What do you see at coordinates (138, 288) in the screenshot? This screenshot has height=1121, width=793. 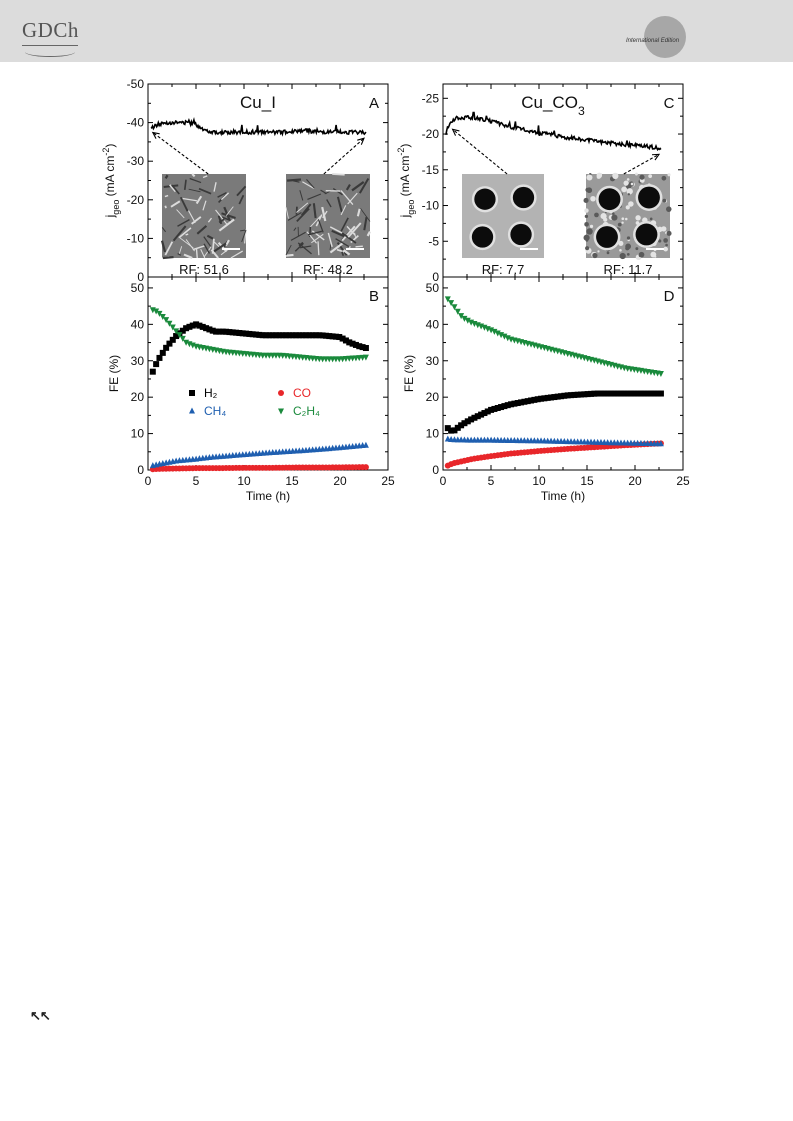 I see `y-tick-label-B: 50` at bounding box center [138, 288].